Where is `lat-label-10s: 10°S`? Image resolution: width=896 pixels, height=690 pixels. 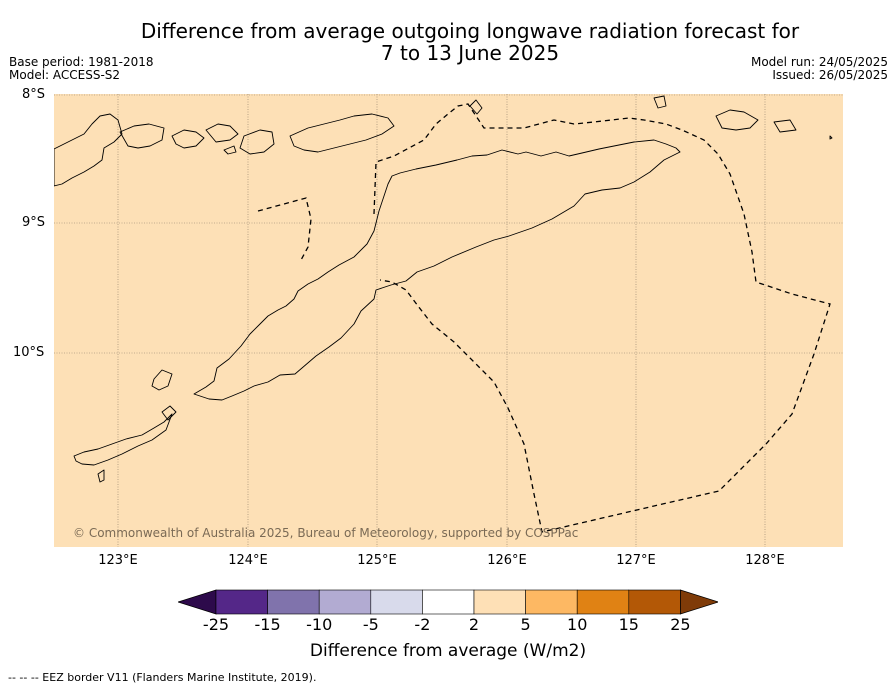
lat-label-10s: 10°S is located at coordinates (29, 352).